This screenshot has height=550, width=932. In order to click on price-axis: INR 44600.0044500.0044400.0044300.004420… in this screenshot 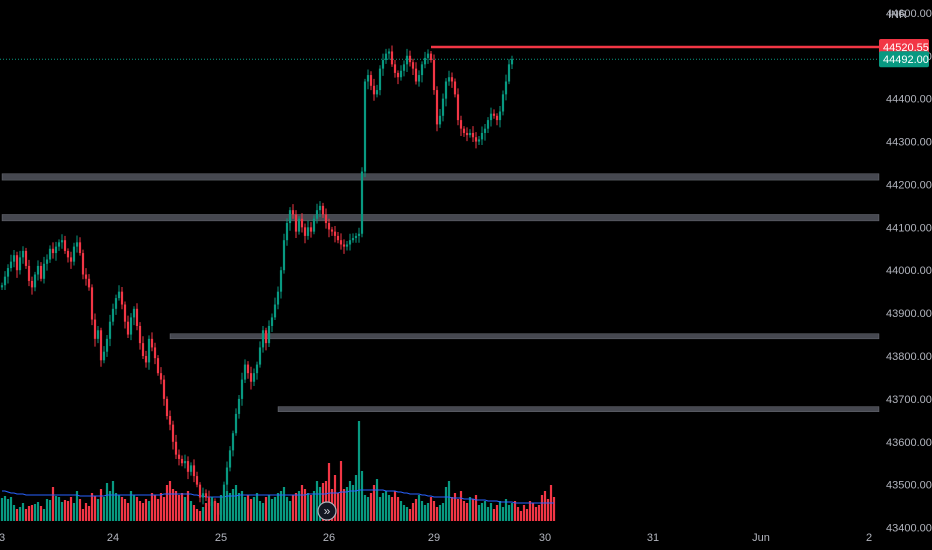, I will do `click(909, 271)`.